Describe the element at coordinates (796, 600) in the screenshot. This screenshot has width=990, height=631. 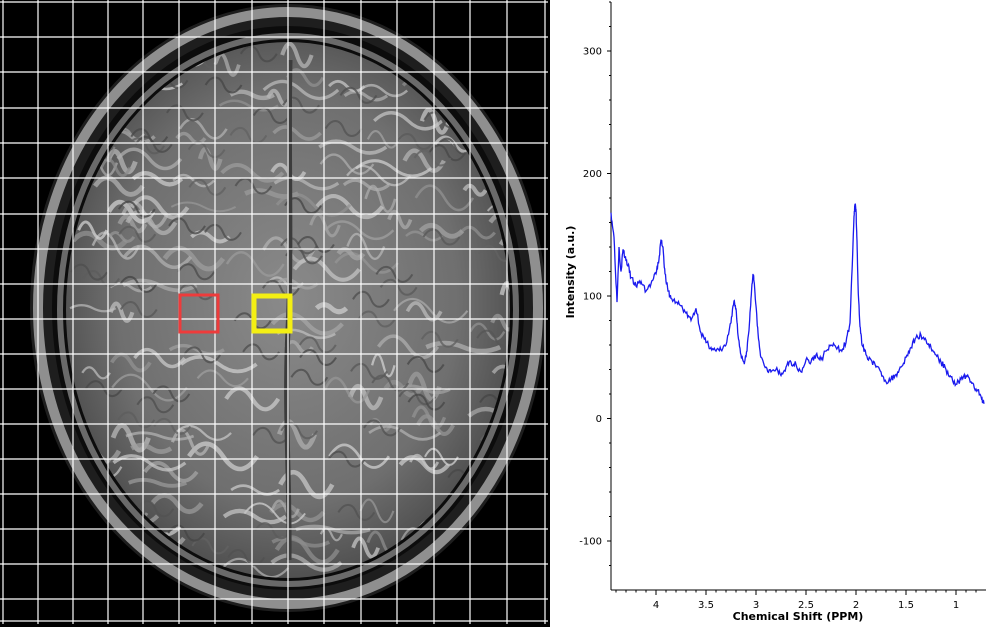
I see `x-axis-ticks: 4 3.5 3 2.5 2 1.5 1` at that location.